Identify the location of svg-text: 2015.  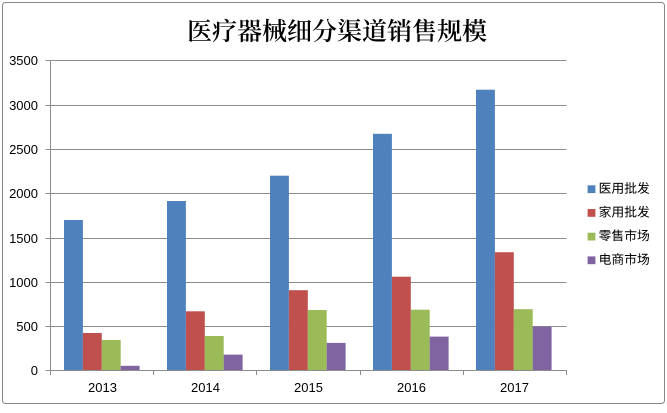
(308, 387).